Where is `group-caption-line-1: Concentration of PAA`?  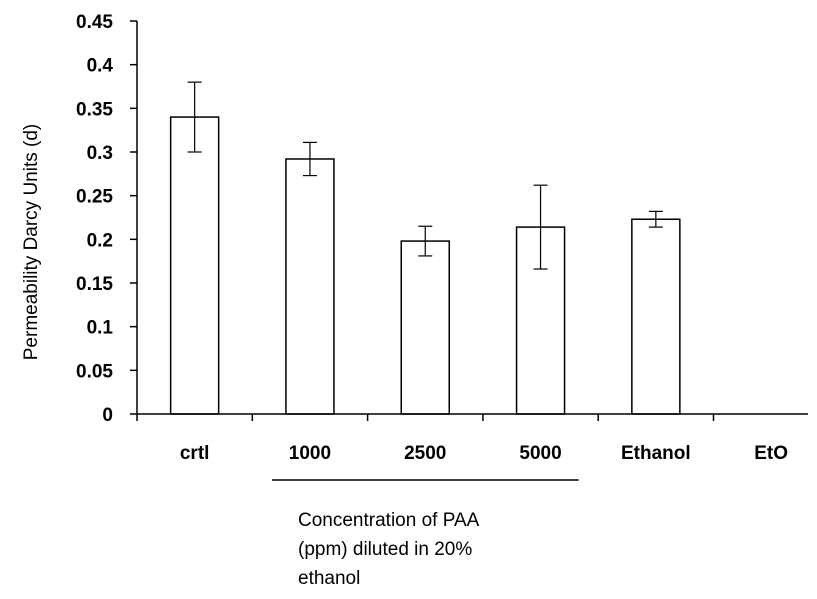 group-caption-line-1: Concentration of PAA is located at coordinates (389, 520).